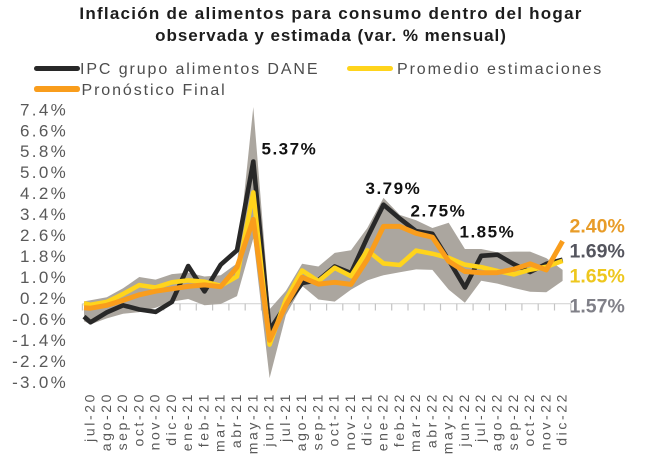 The width and height of the screenshot is (650, 464). I want to click on svg-text: mar-21, so click(220, 422).